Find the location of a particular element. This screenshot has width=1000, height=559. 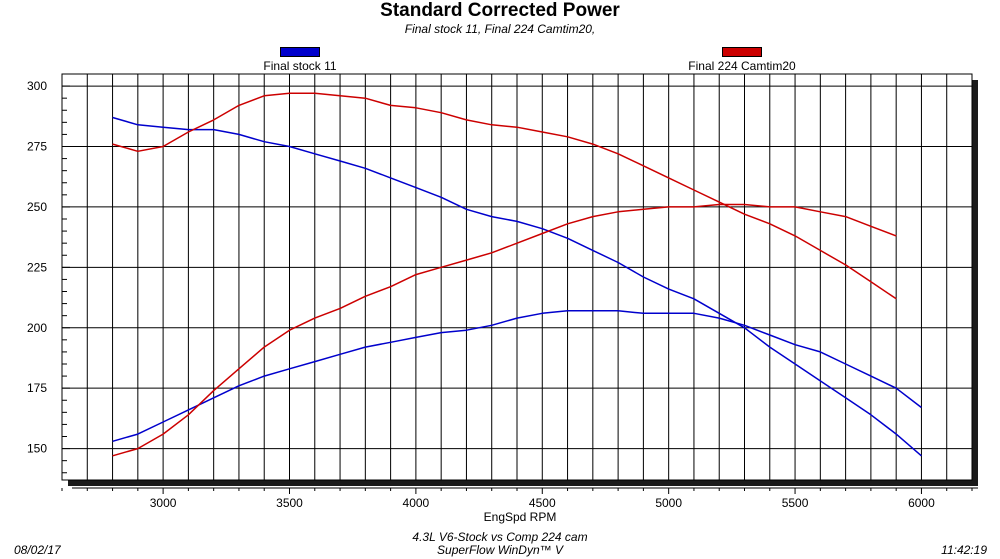

y-tick-label: 275 is located at coordinates (37, 147).